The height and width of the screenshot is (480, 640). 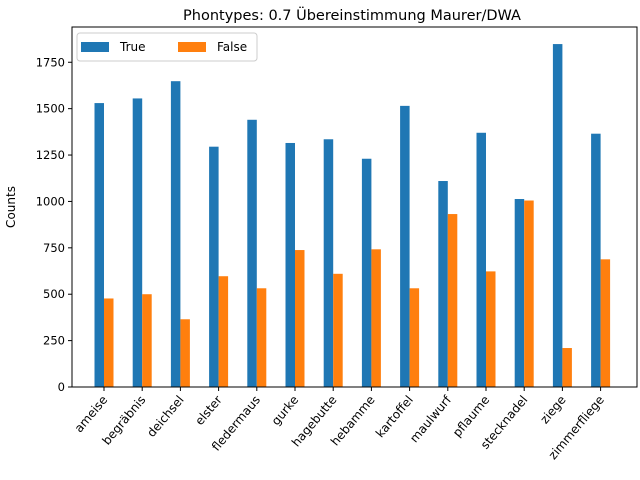 I want to click on bar-true-zimmerfliege, so click(x=596, y=260).